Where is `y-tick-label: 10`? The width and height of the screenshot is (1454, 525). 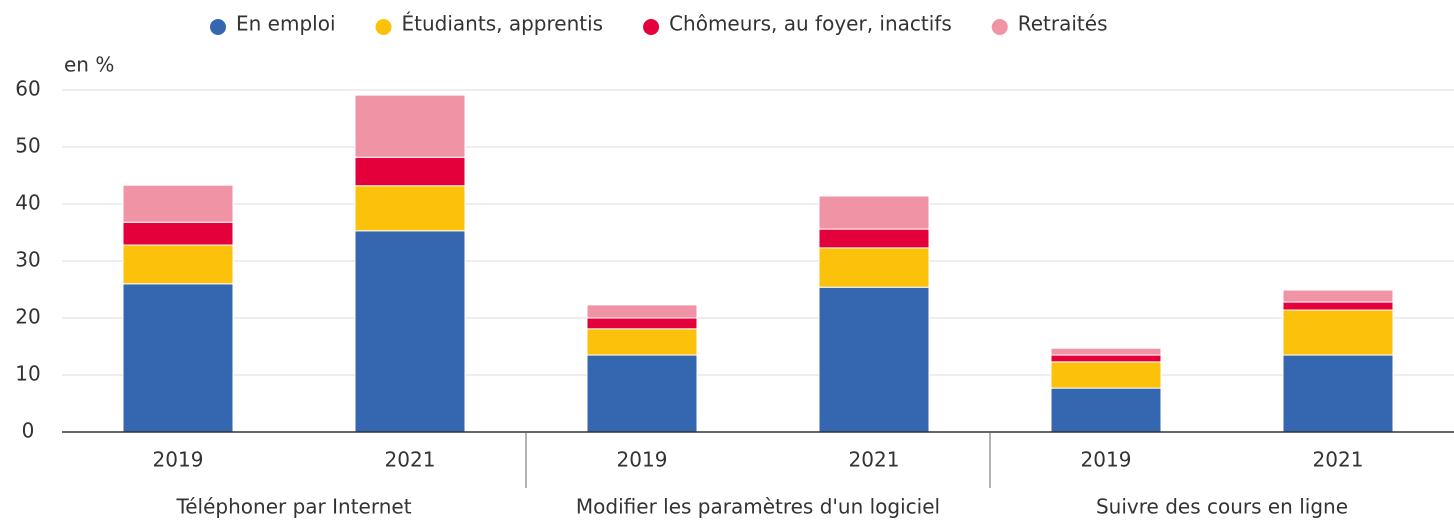
y-tick-label: 10 is located at coordinates (27, 374).